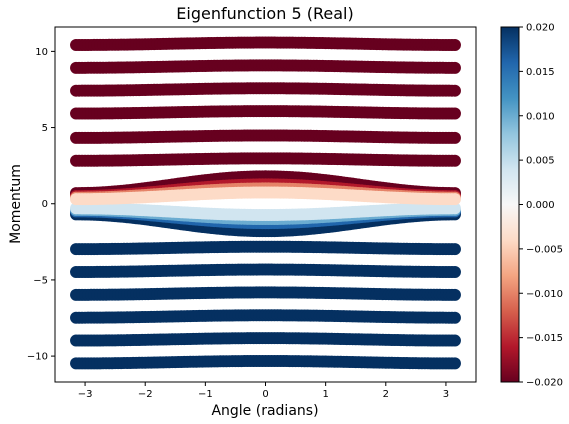 This screenshot has width=569, height=424. Describe the element at coordinates (41, 52) in the screenshot. I see `y-tick-label: 10` at that location.